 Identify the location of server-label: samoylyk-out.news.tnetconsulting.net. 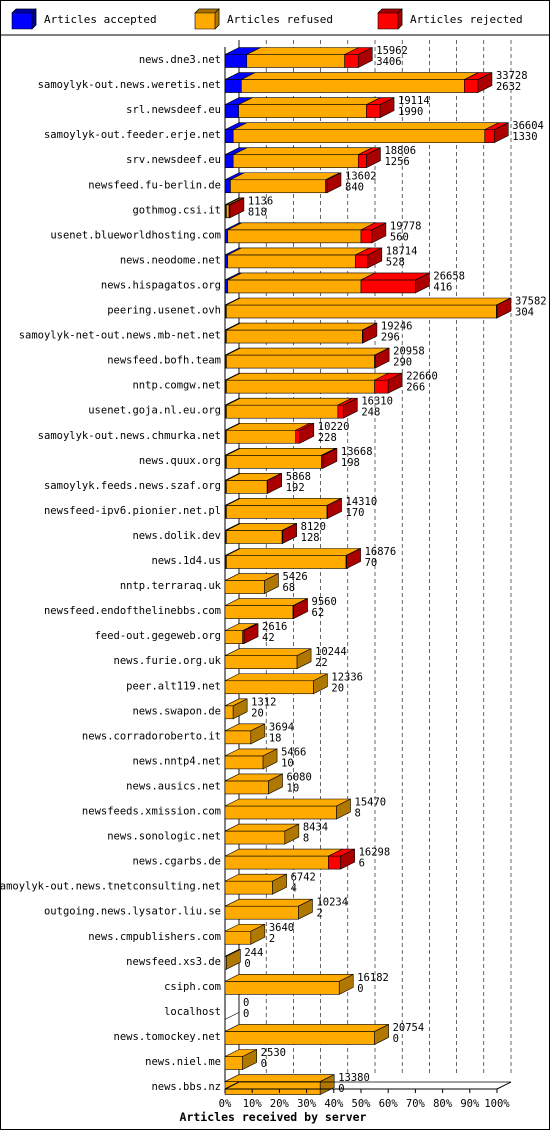
(110, 887).